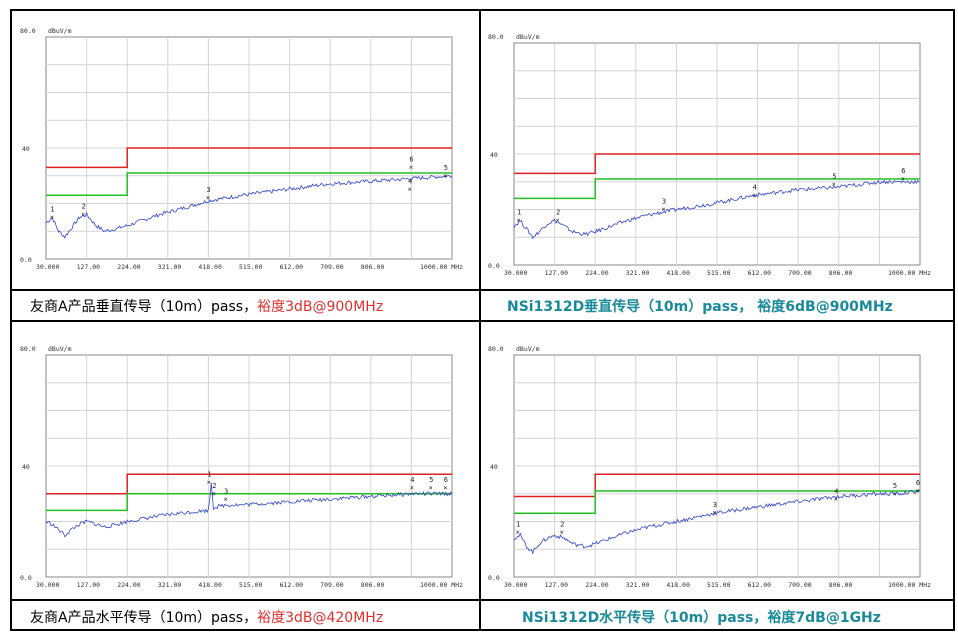 The image size is (958, 634). I want to click on divider-middle, so click(482, 321).